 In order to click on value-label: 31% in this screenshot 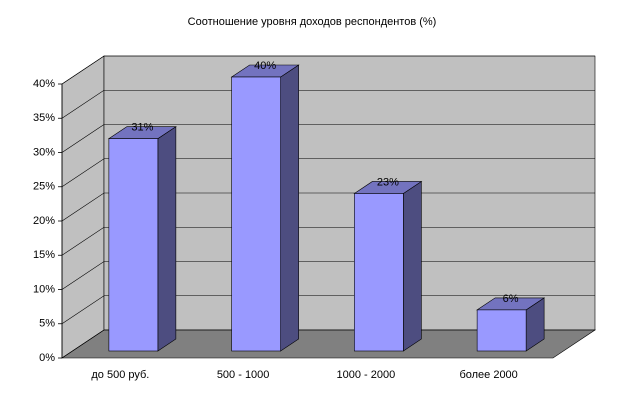, I will do `click(142, 128)`.